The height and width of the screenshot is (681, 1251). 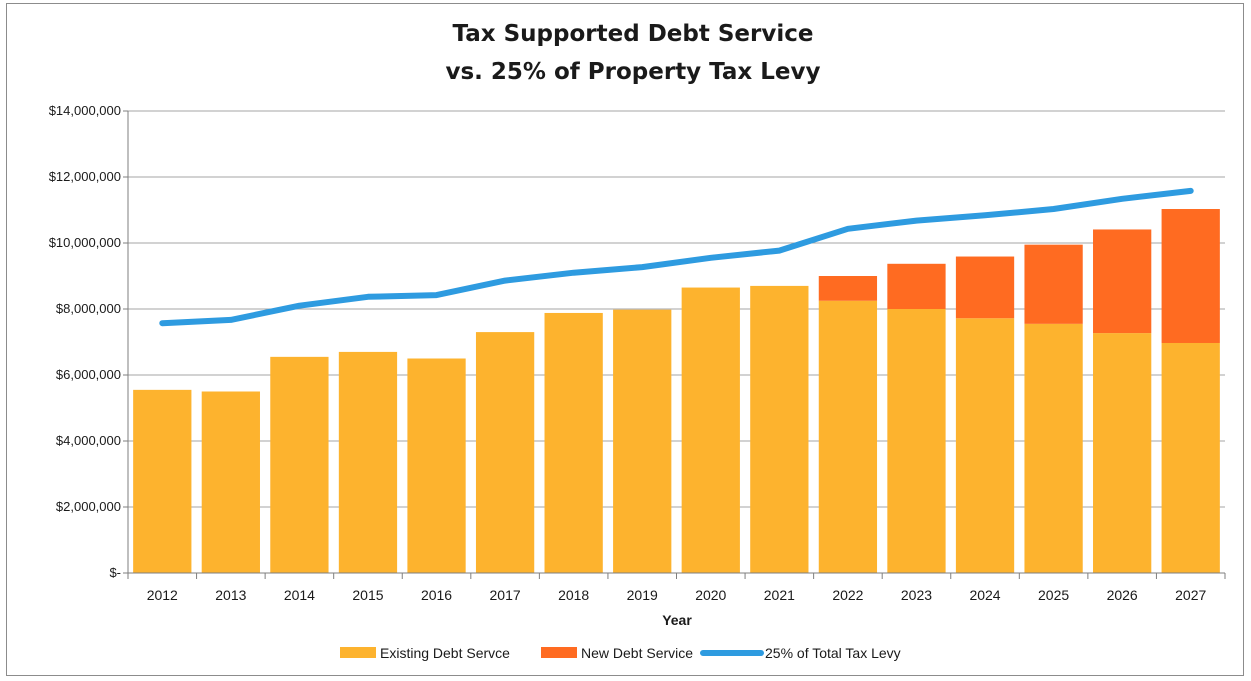 I want to click on bar-new-2025, so click(x=1053, y=284).